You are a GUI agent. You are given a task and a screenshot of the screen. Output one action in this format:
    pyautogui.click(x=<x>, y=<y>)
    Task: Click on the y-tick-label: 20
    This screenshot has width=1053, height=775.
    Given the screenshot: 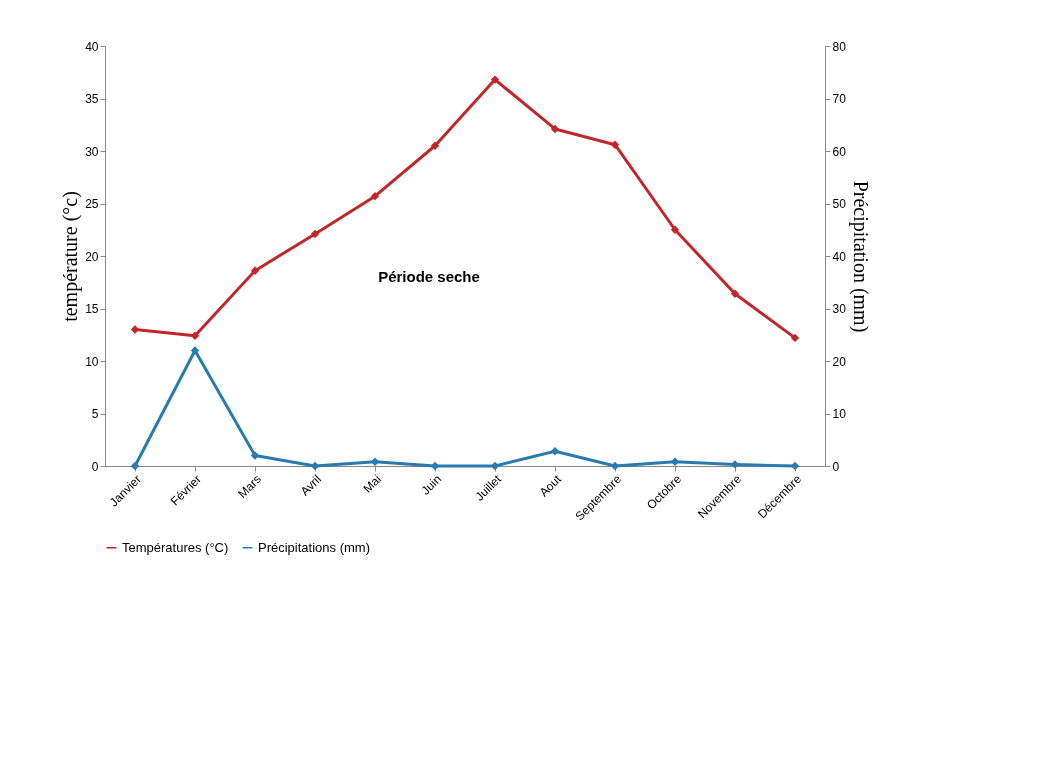 What is the action you would take?
    pyautogui.click(x=92, y=256)
    